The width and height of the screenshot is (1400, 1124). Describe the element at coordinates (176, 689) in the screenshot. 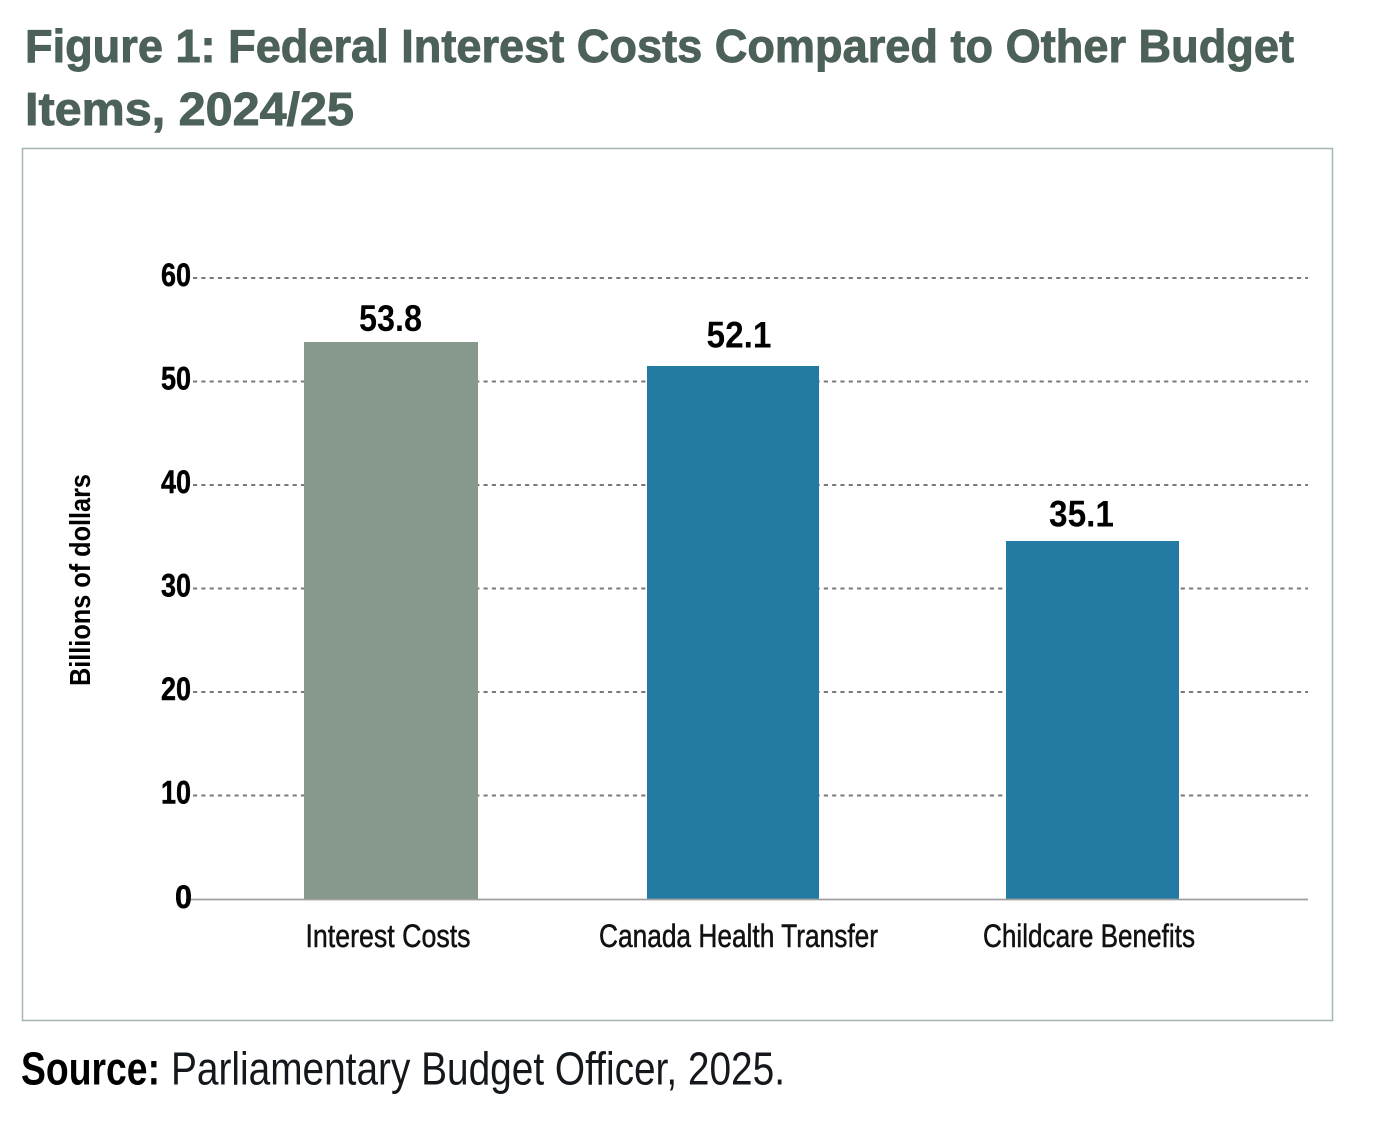

I see `svg-text: 20` at that location.